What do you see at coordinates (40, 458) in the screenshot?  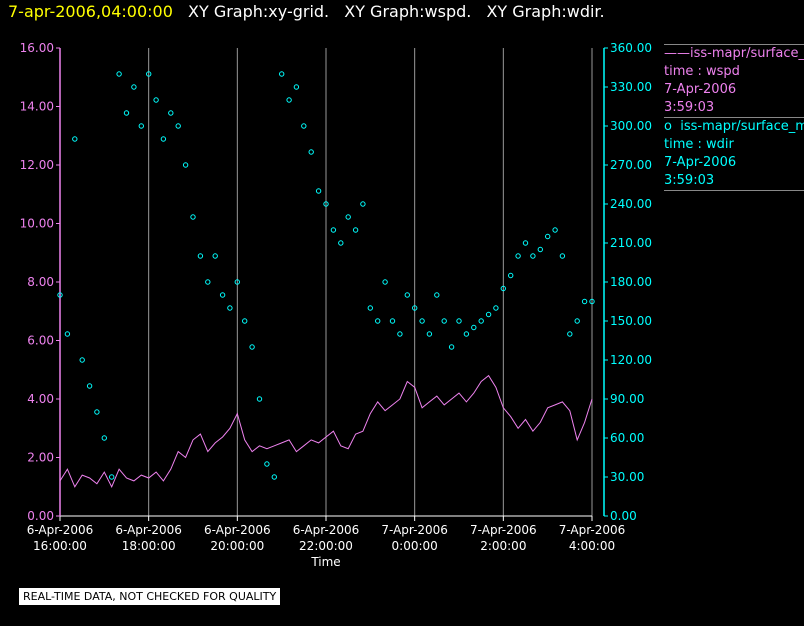 I see `left-y-tick-label: 2.00` at bounding box center [40, 458].